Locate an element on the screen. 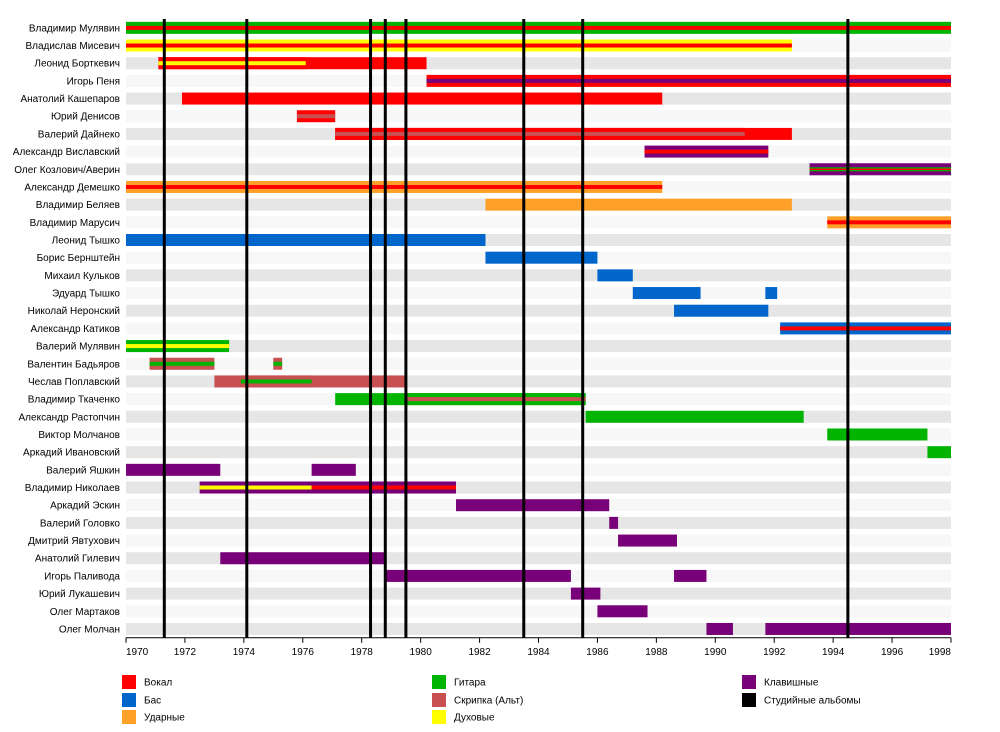 The height and width of the screenshot is (732, 1000). x-tick-label: 1998 is located at coordinates (940, 652).